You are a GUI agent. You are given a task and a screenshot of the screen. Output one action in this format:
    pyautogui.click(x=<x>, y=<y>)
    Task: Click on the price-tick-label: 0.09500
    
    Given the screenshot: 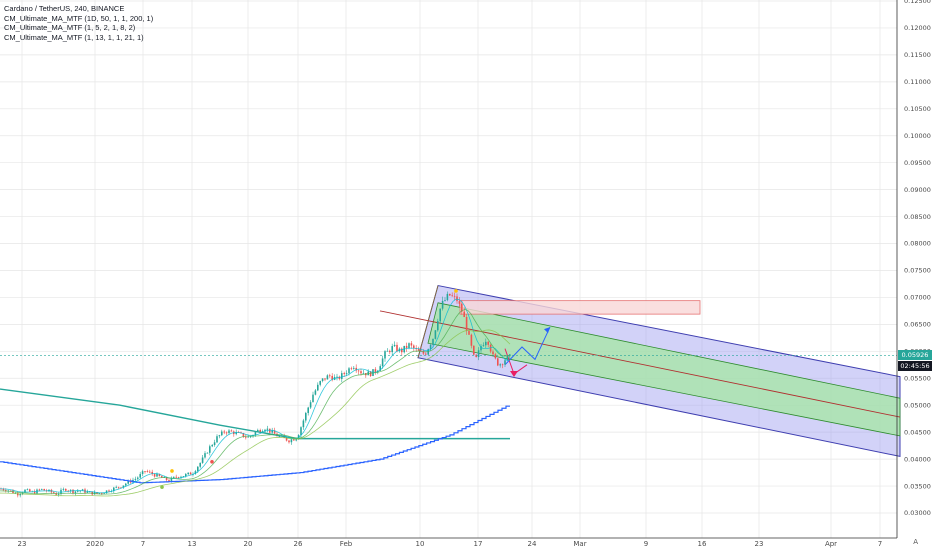 What is the action you would take?
    pyautogui.click(x=917, y=163)
    